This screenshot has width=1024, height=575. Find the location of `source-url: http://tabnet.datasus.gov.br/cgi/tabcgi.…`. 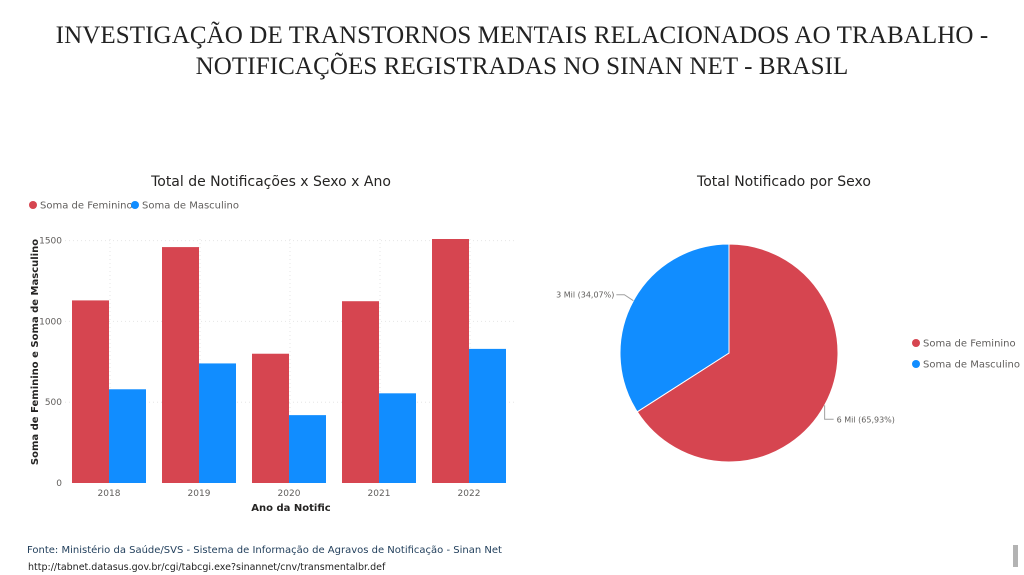

source-url: http://tabnet.datasus.gov.br/cgi/tabcgi.… is located at coordinates (207, 567).